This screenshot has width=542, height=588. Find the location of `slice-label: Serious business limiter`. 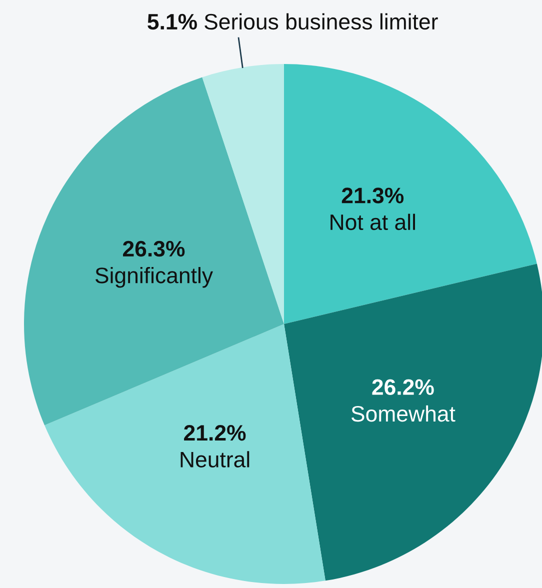

slice-label: Serious business limiter is located at coordinates (321, 21).